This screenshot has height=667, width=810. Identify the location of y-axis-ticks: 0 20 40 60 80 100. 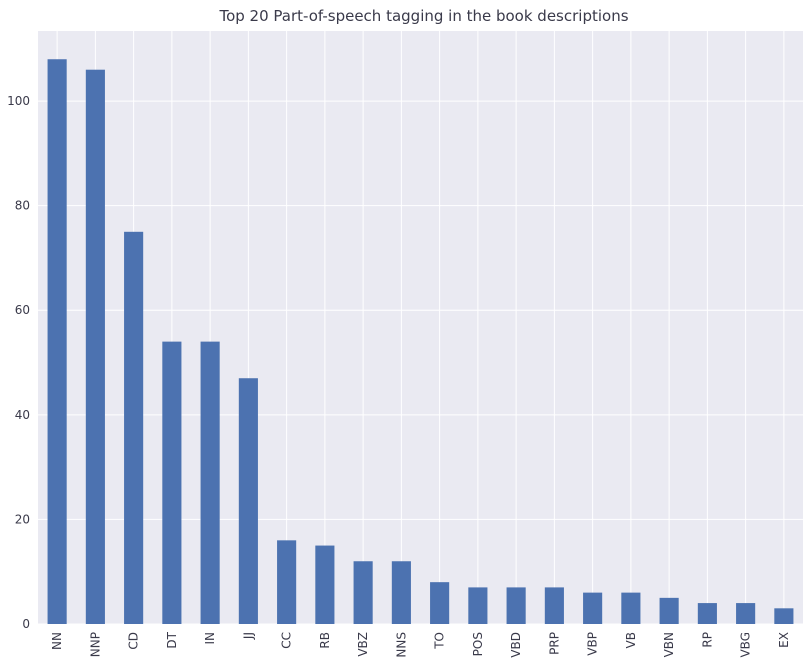
(18, 362).